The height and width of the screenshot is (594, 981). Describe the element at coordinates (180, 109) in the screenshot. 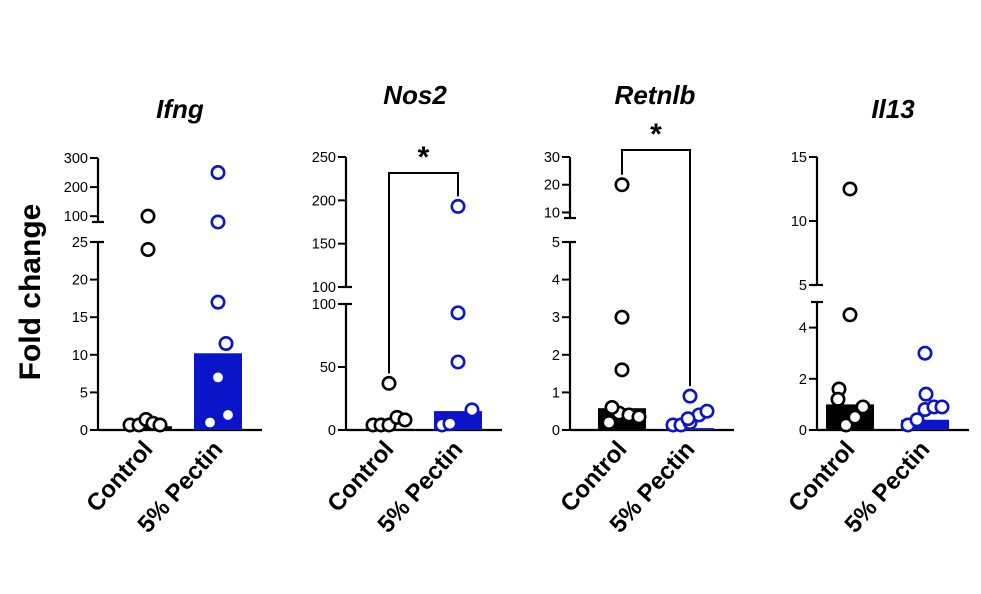

I see `panel-title: Ifng` at that location.